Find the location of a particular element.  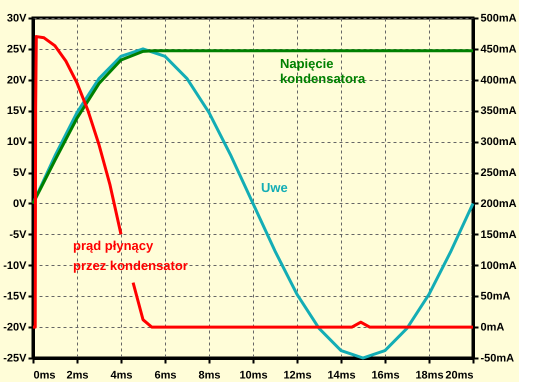

y-tick-label: 5V is located at coordinates (20, 173).